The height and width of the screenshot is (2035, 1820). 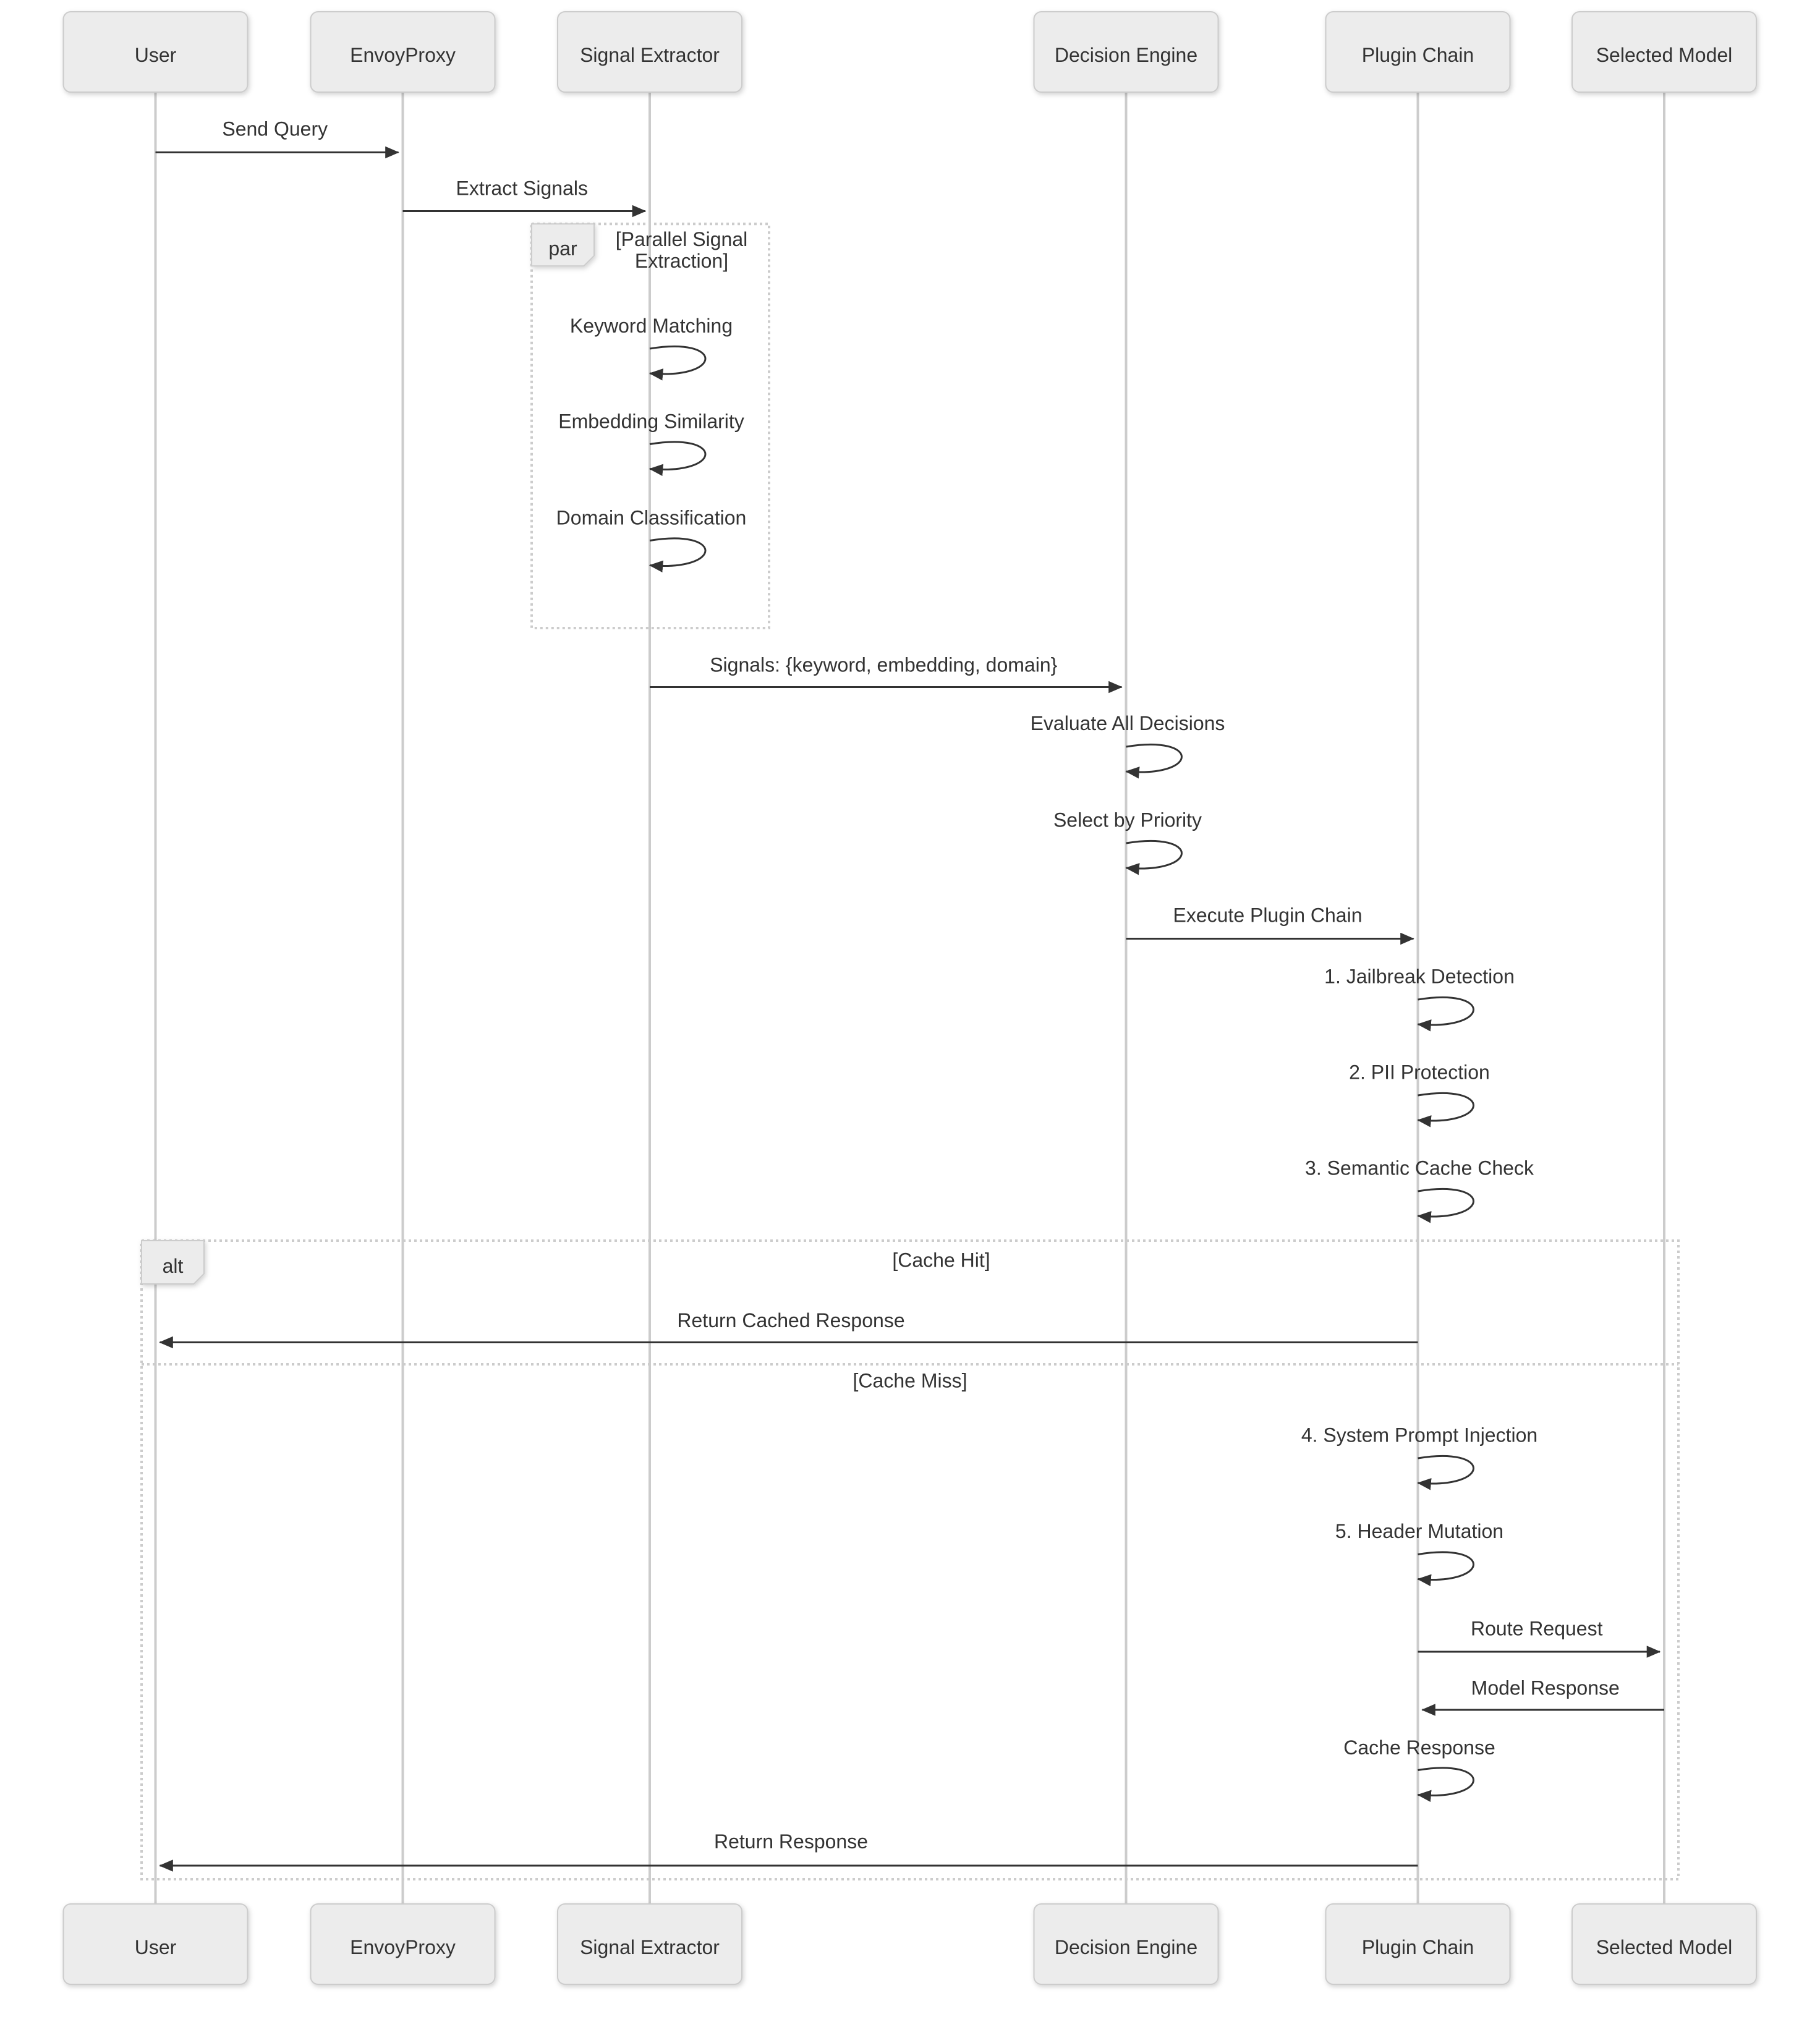 I want to click on svg-text: 4. System Prompt Injection, so click(x=1419, y=1435).